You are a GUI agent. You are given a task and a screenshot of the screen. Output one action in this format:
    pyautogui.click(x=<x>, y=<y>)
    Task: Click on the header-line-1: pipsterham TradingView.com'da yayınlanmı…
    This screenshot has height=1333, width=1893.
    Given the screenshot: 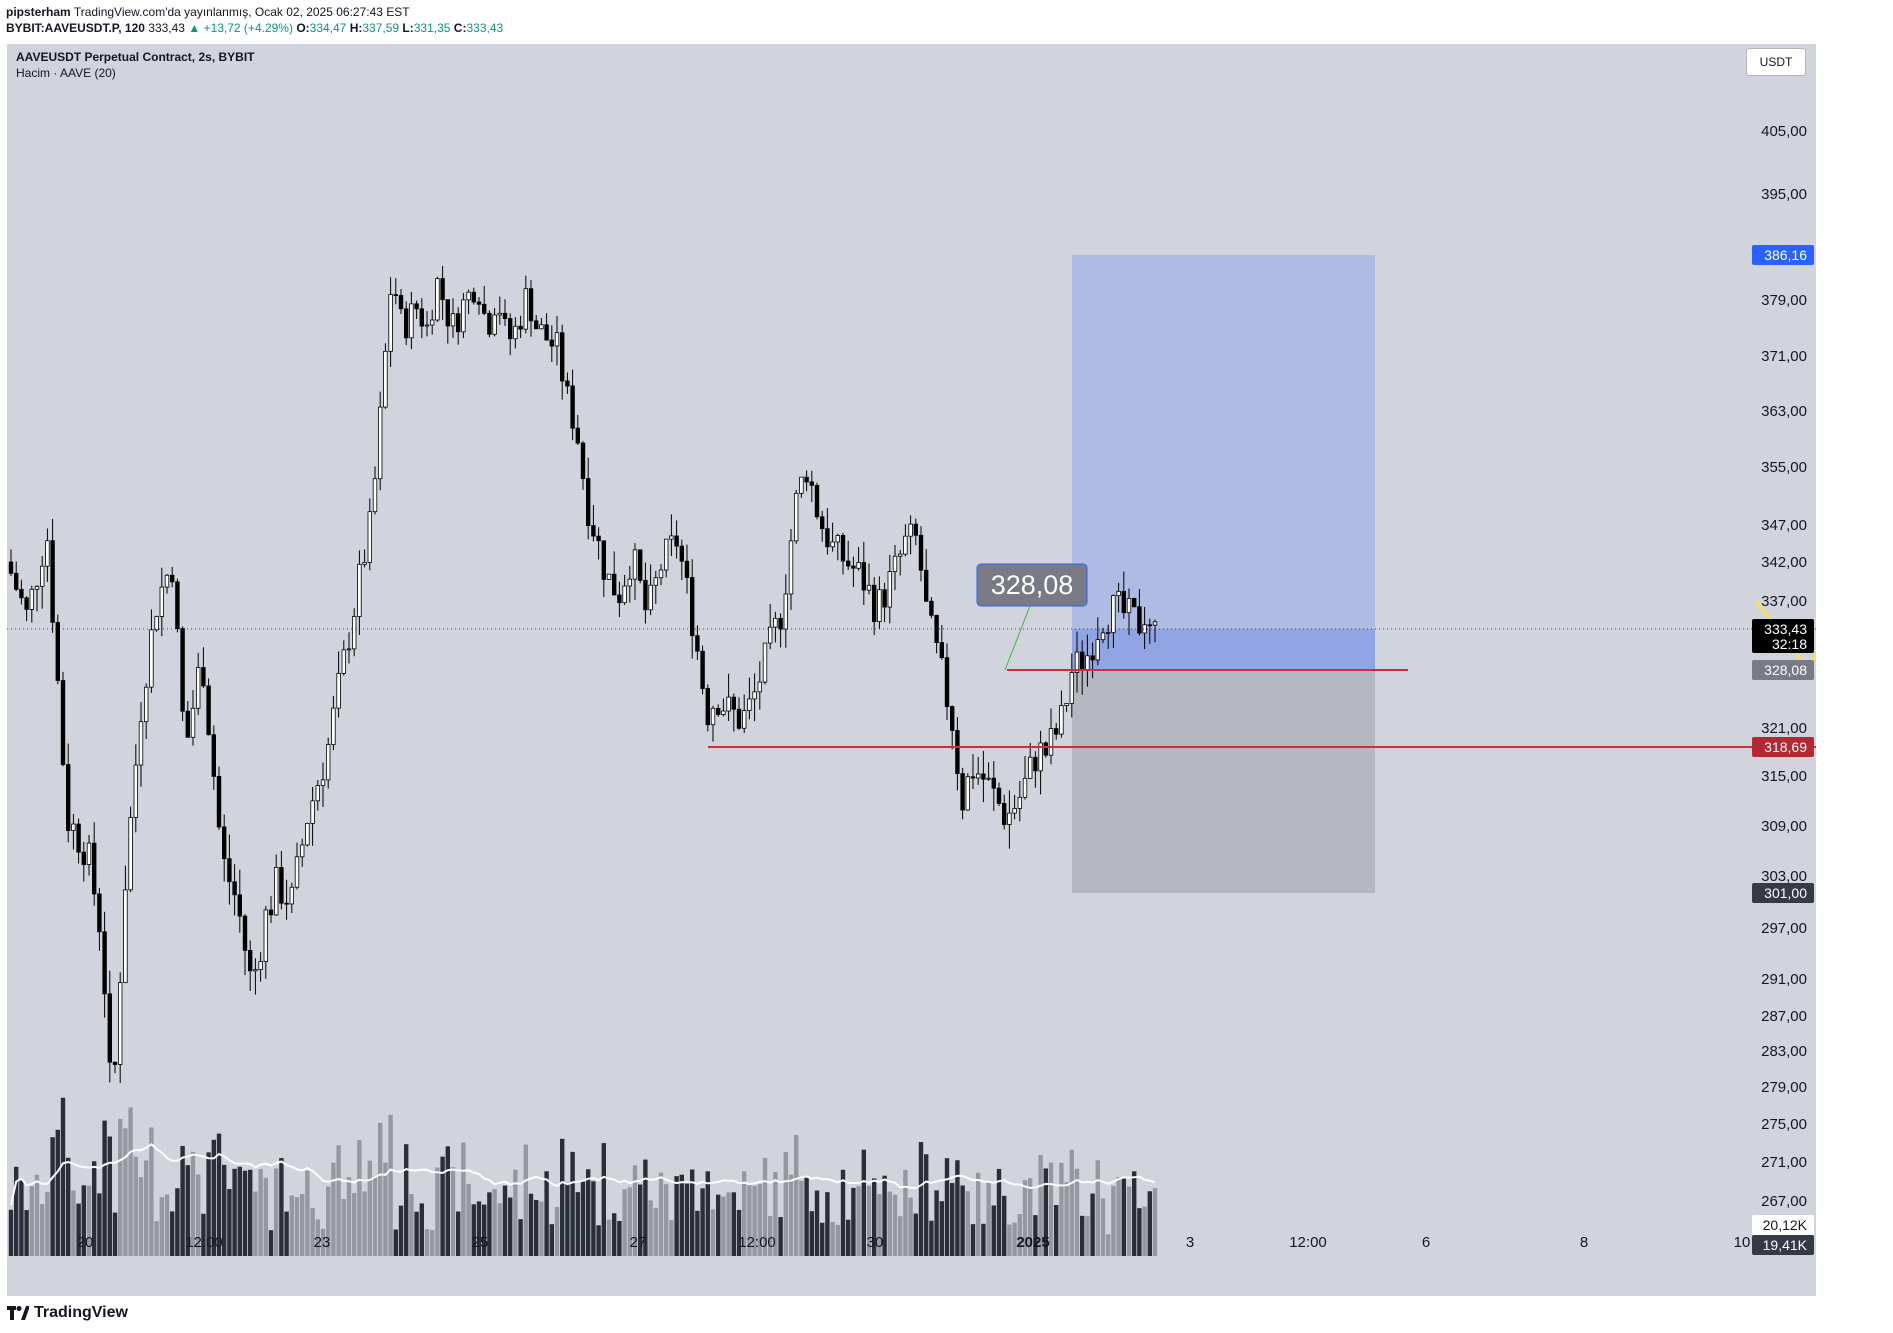 What is the action you would take?
    pyautogui.click(x=254, y=12)
    